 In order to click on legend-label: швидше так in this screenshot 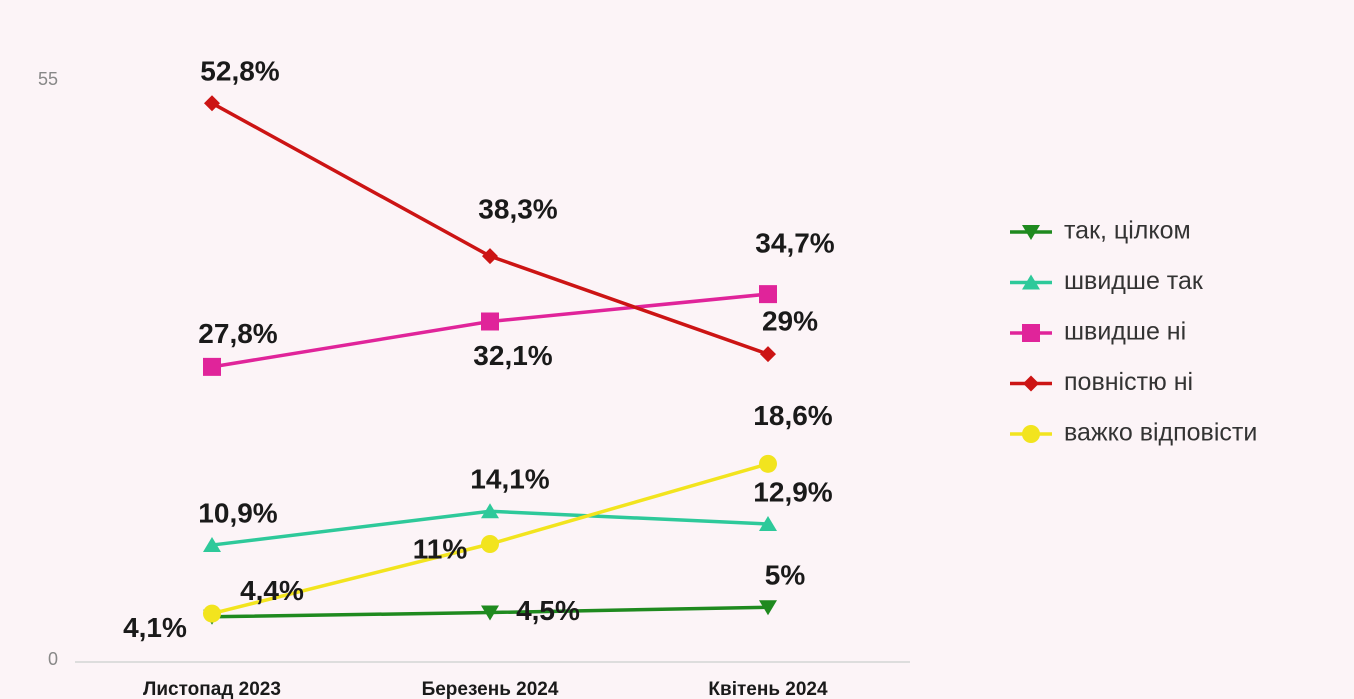, I will do `click(1134, 281)`.